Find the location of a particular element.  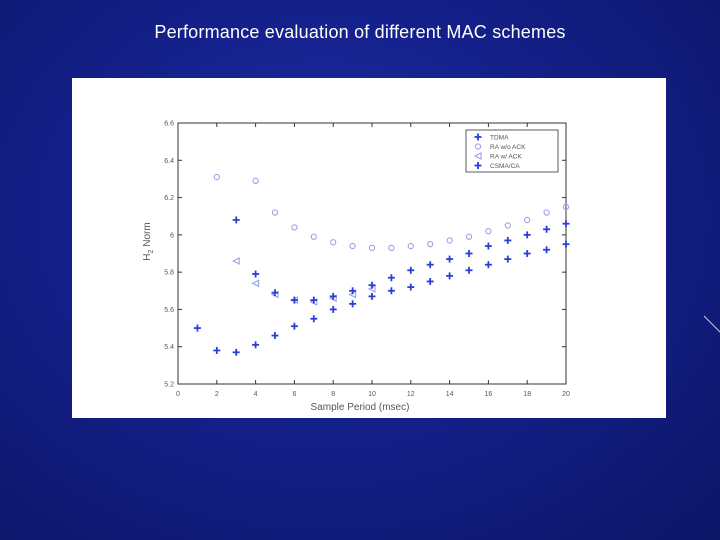

x-tick-label: 10 is located at coordinates (372, 394).